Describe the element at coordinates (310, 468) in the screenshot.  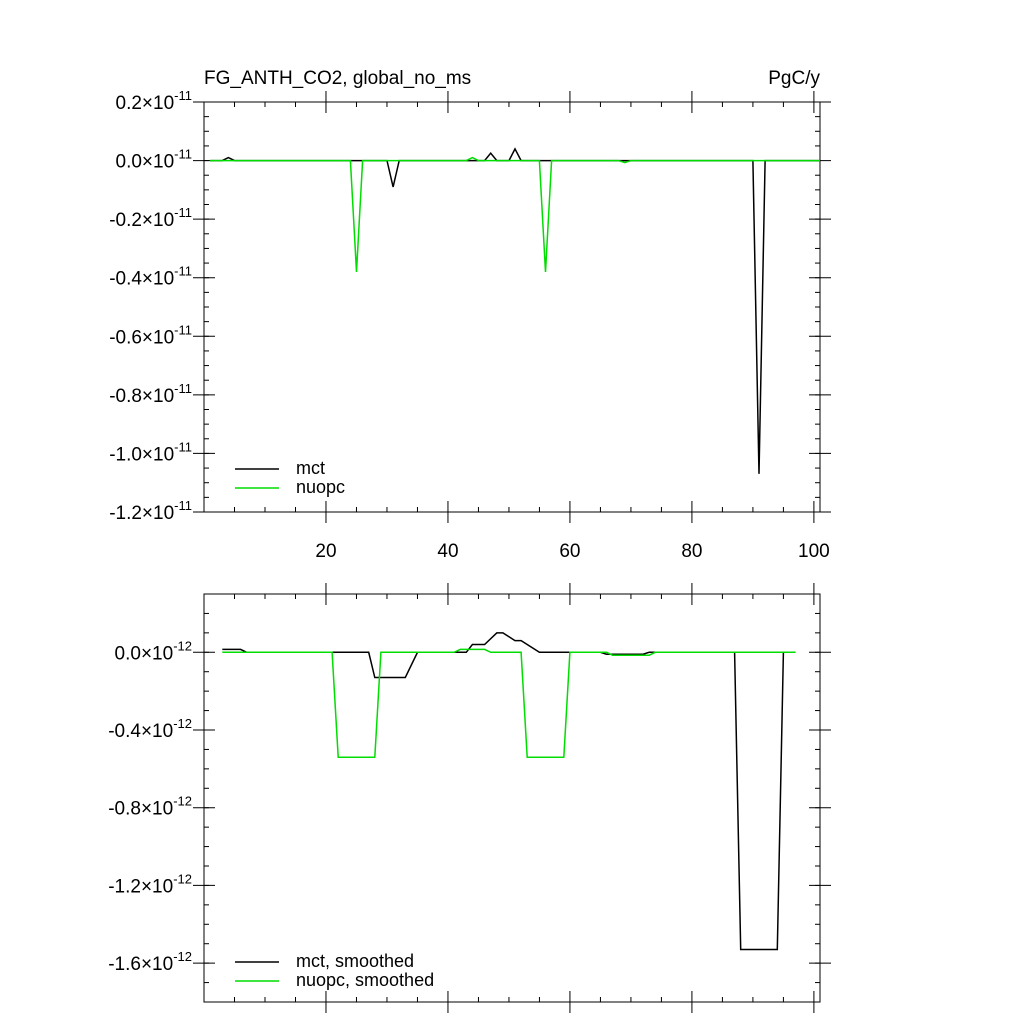
I see `legend-label: mct` at that location.